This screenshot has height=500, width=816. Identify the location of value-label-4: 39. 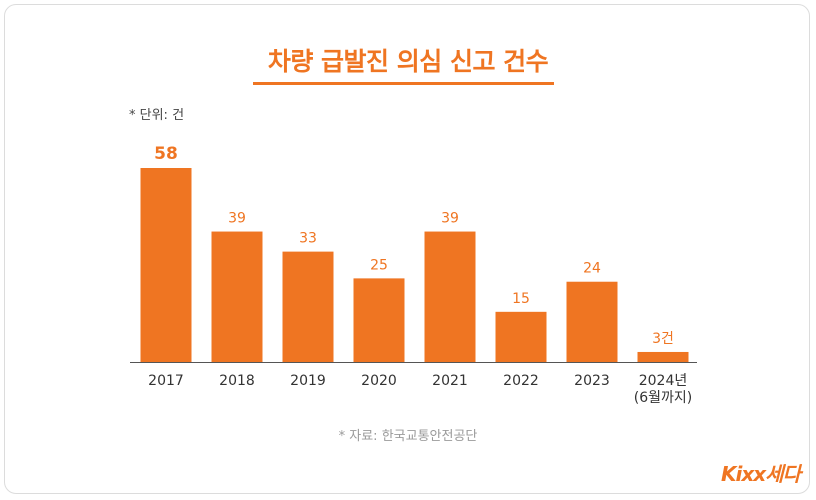
(450, 219).